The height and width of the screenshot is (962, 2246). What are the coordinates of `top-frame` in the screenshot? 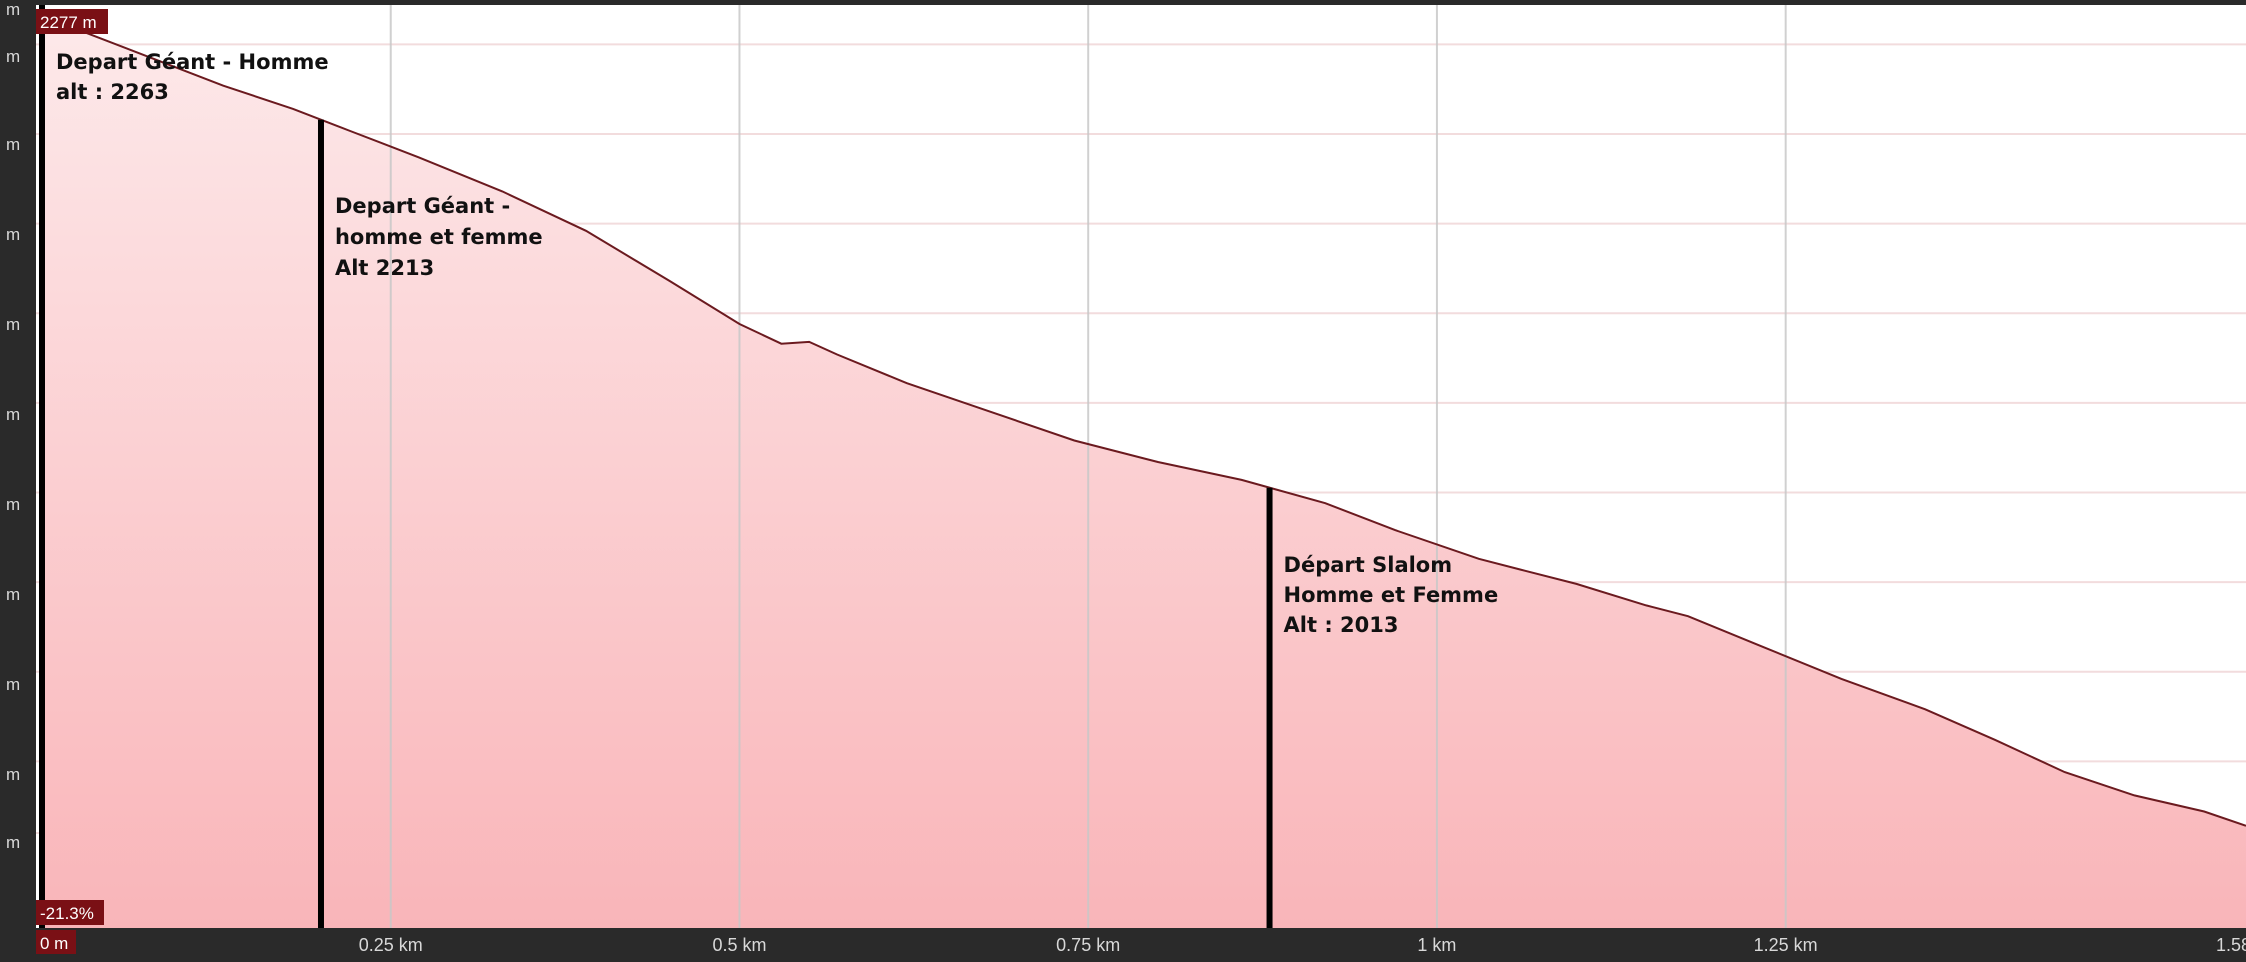 It's located at (1123, 2).